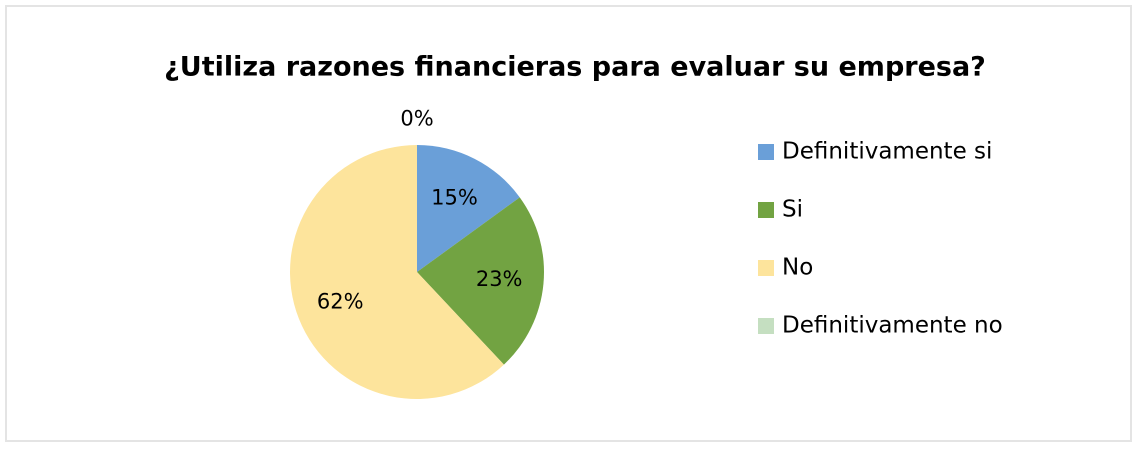 Image resolution: width=1137 pixels, height=451 pixels. Describe the element at coordinates (499, 279) in the screenshot. I see `data-label: 23%` at that location.